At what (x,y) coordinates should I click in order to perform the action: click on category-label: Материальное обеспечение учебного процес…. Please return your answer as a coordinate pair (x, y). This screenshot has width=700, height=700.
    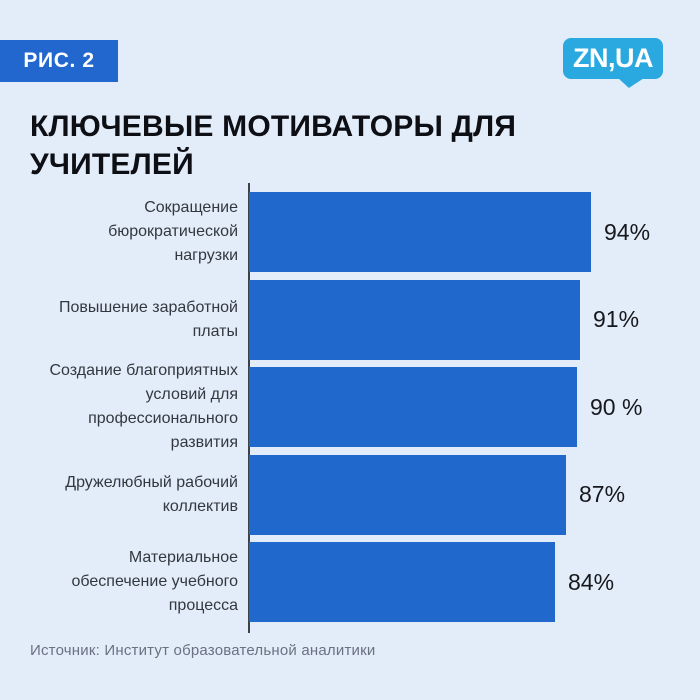
    Looking at the image, I should click on (155, 581).